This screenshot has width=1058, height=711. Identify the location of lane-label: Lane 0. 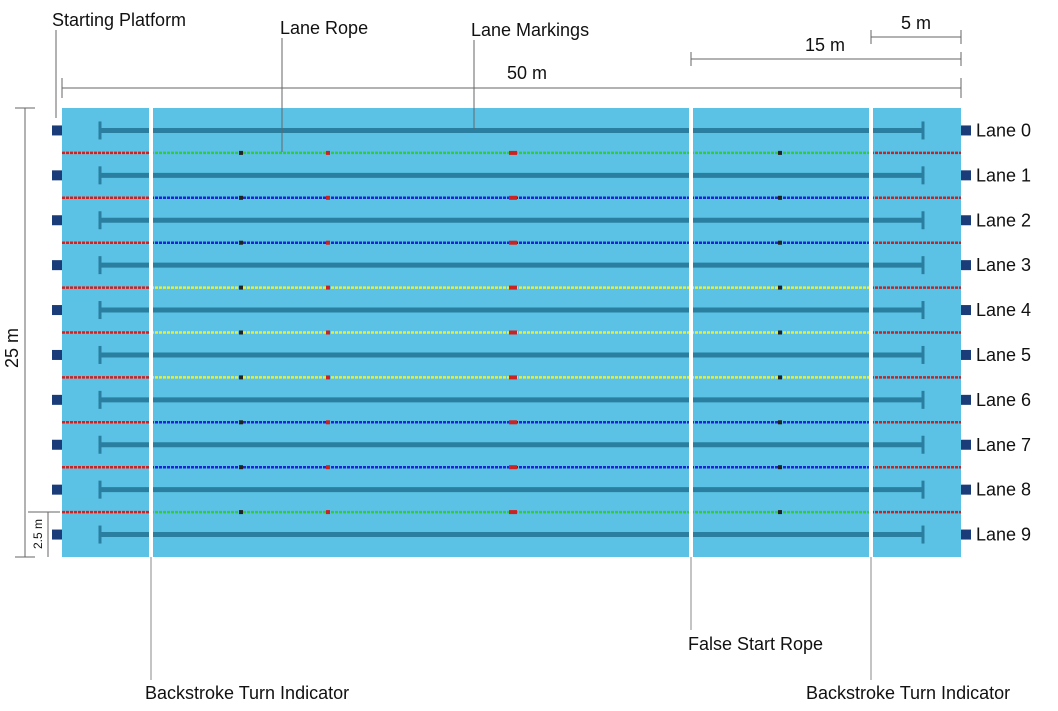
(1003, 130).